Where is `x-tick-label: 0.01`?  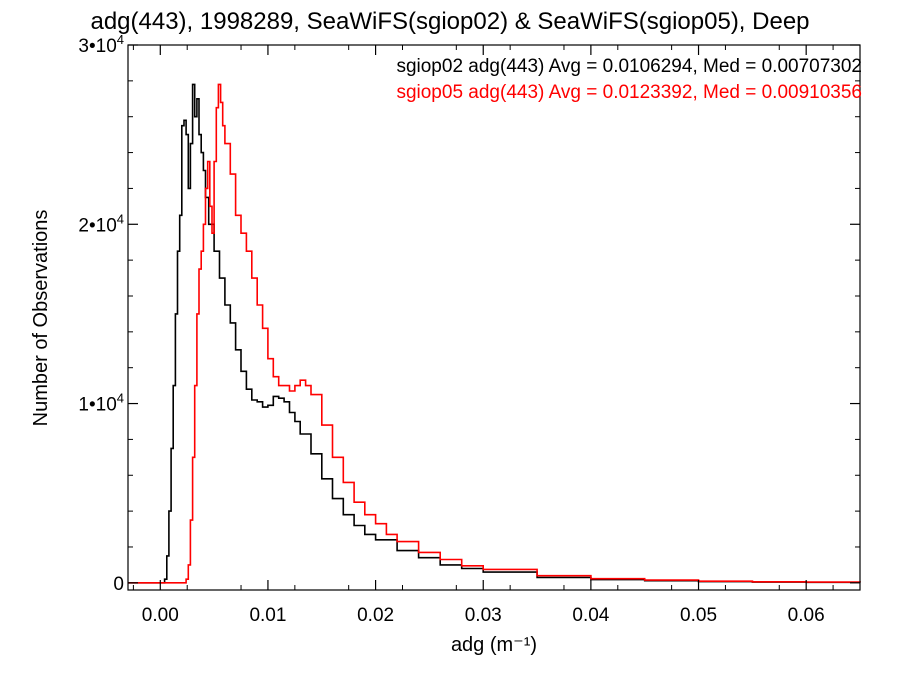
x-tick-label: 0.01 is located at coordinates (267, 615).